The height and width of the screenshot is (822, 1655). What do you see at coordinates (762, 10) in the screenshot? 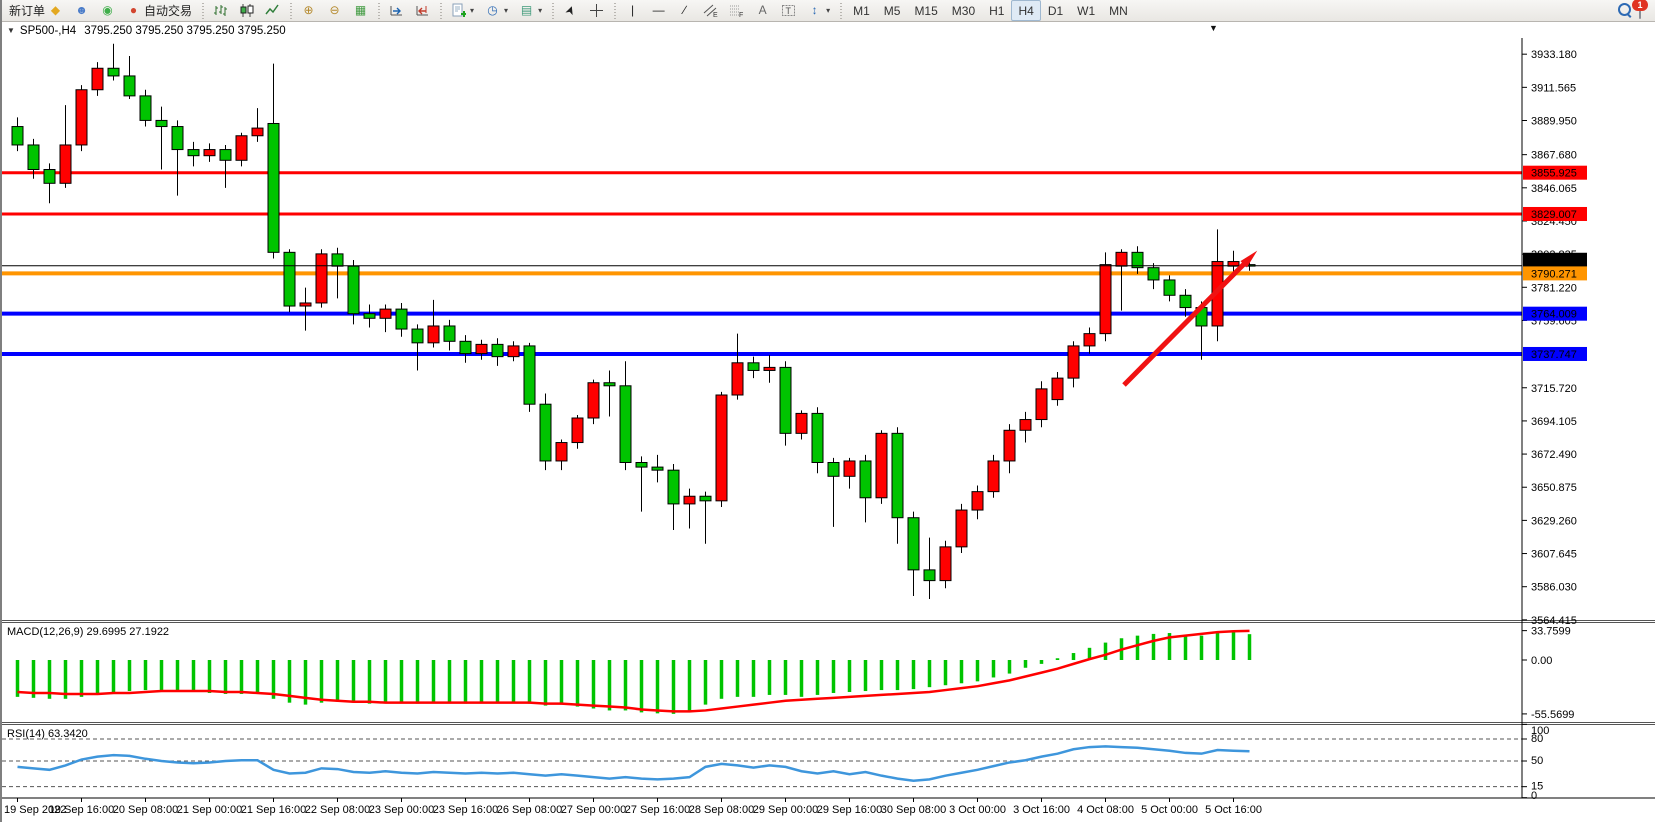
I see `text-tool: A` at bounding box center [762, 10].